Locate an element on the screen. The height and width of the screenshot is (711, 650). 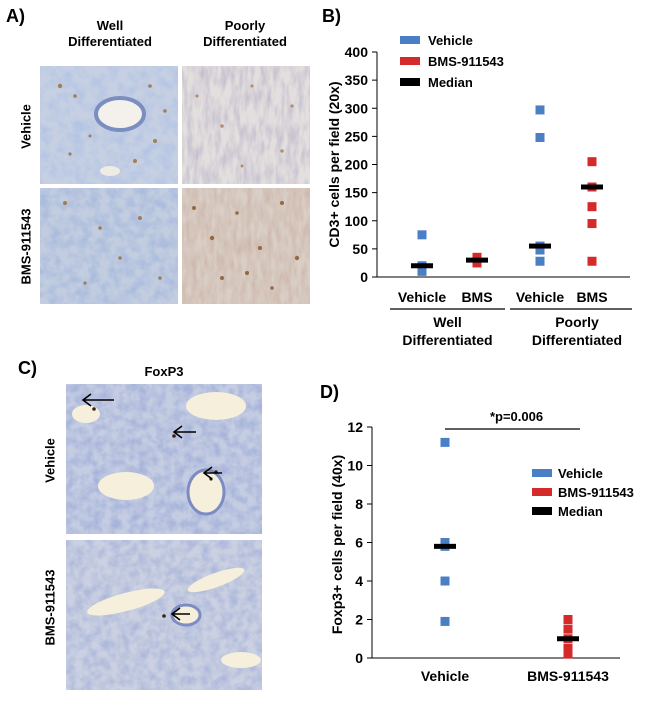
y-axis-label: CD3+ cells per field (20x) is located at coordinates (334, 164).